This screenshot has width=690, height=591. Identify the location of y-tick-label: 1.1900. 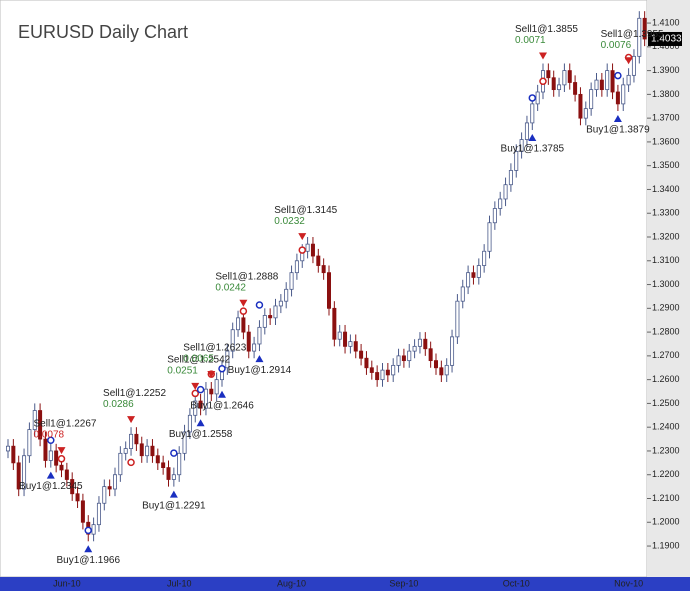
(666, 545).